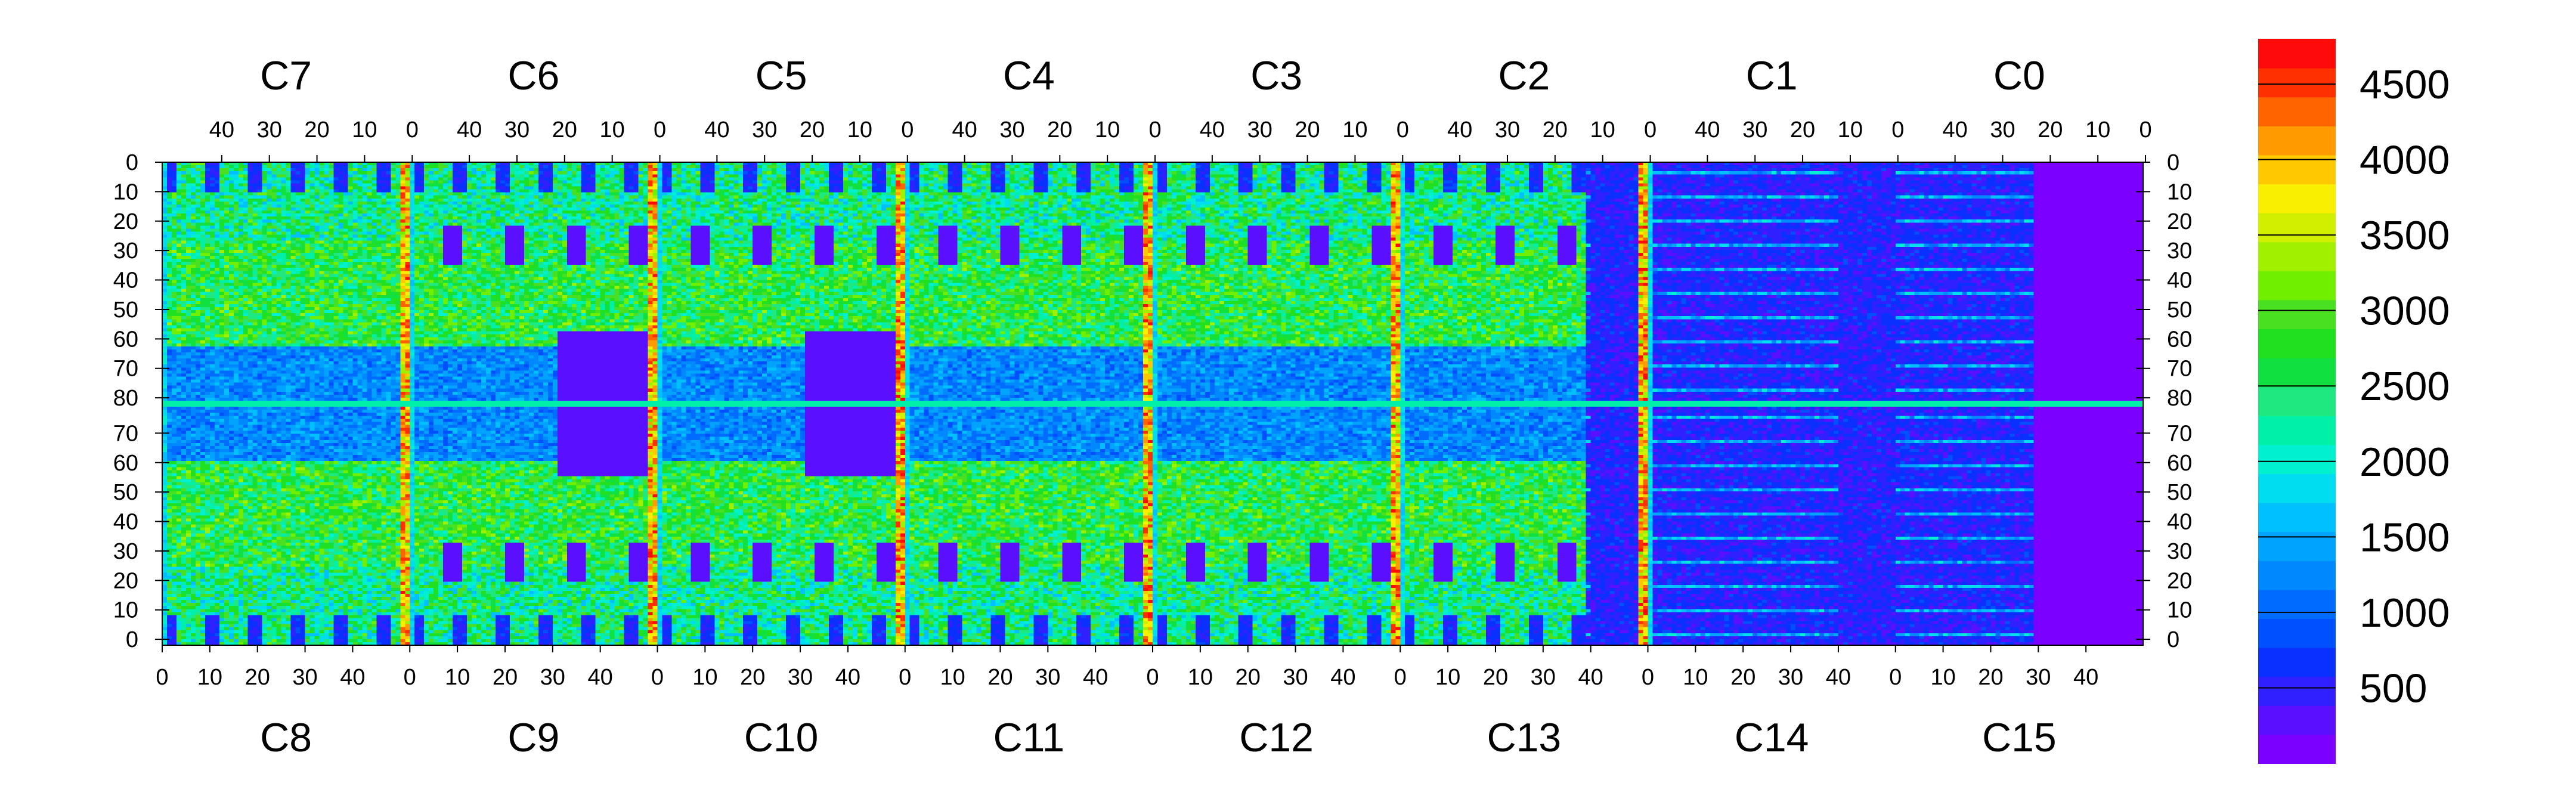 The height and width of the screenshot is (808, 2576). I want to click on y-tick-label-right: 80, so click(2179, 399).